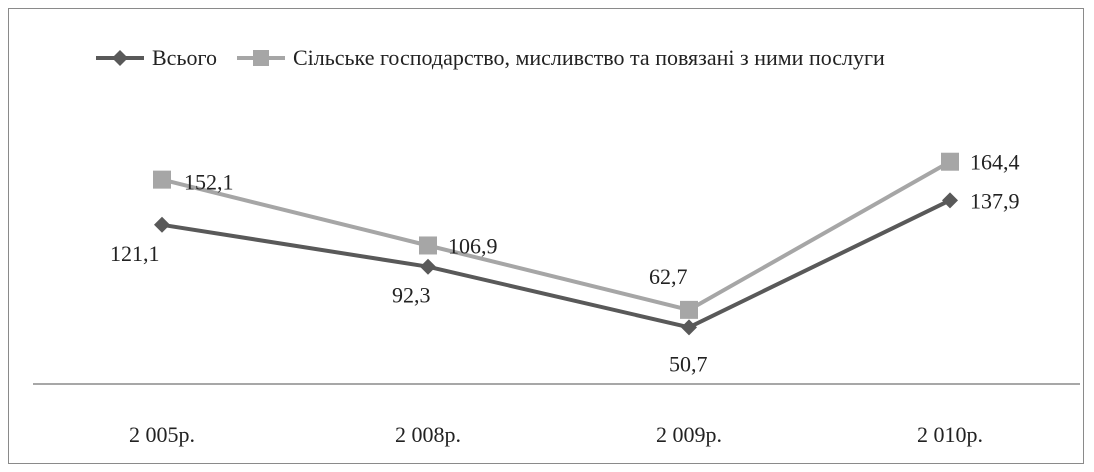 This screenshot has width=1094, height=472. Describe the element at coordinates (184, 57) in the screenshot. I see `legend-label-total: Всього` at that location.